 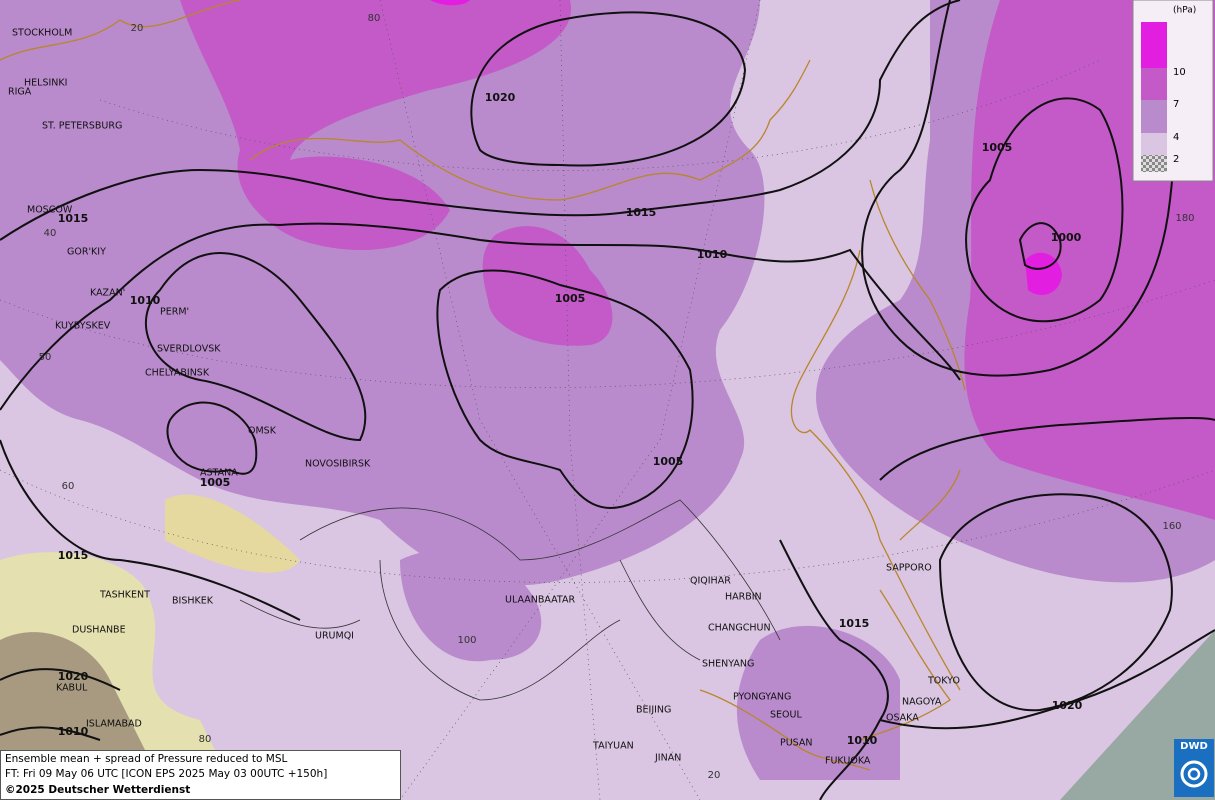 What do you see at coordinates (177, 373) in the screenshot?
I see `city-label: CHELYABINSK` at bounding box center [177, 373].